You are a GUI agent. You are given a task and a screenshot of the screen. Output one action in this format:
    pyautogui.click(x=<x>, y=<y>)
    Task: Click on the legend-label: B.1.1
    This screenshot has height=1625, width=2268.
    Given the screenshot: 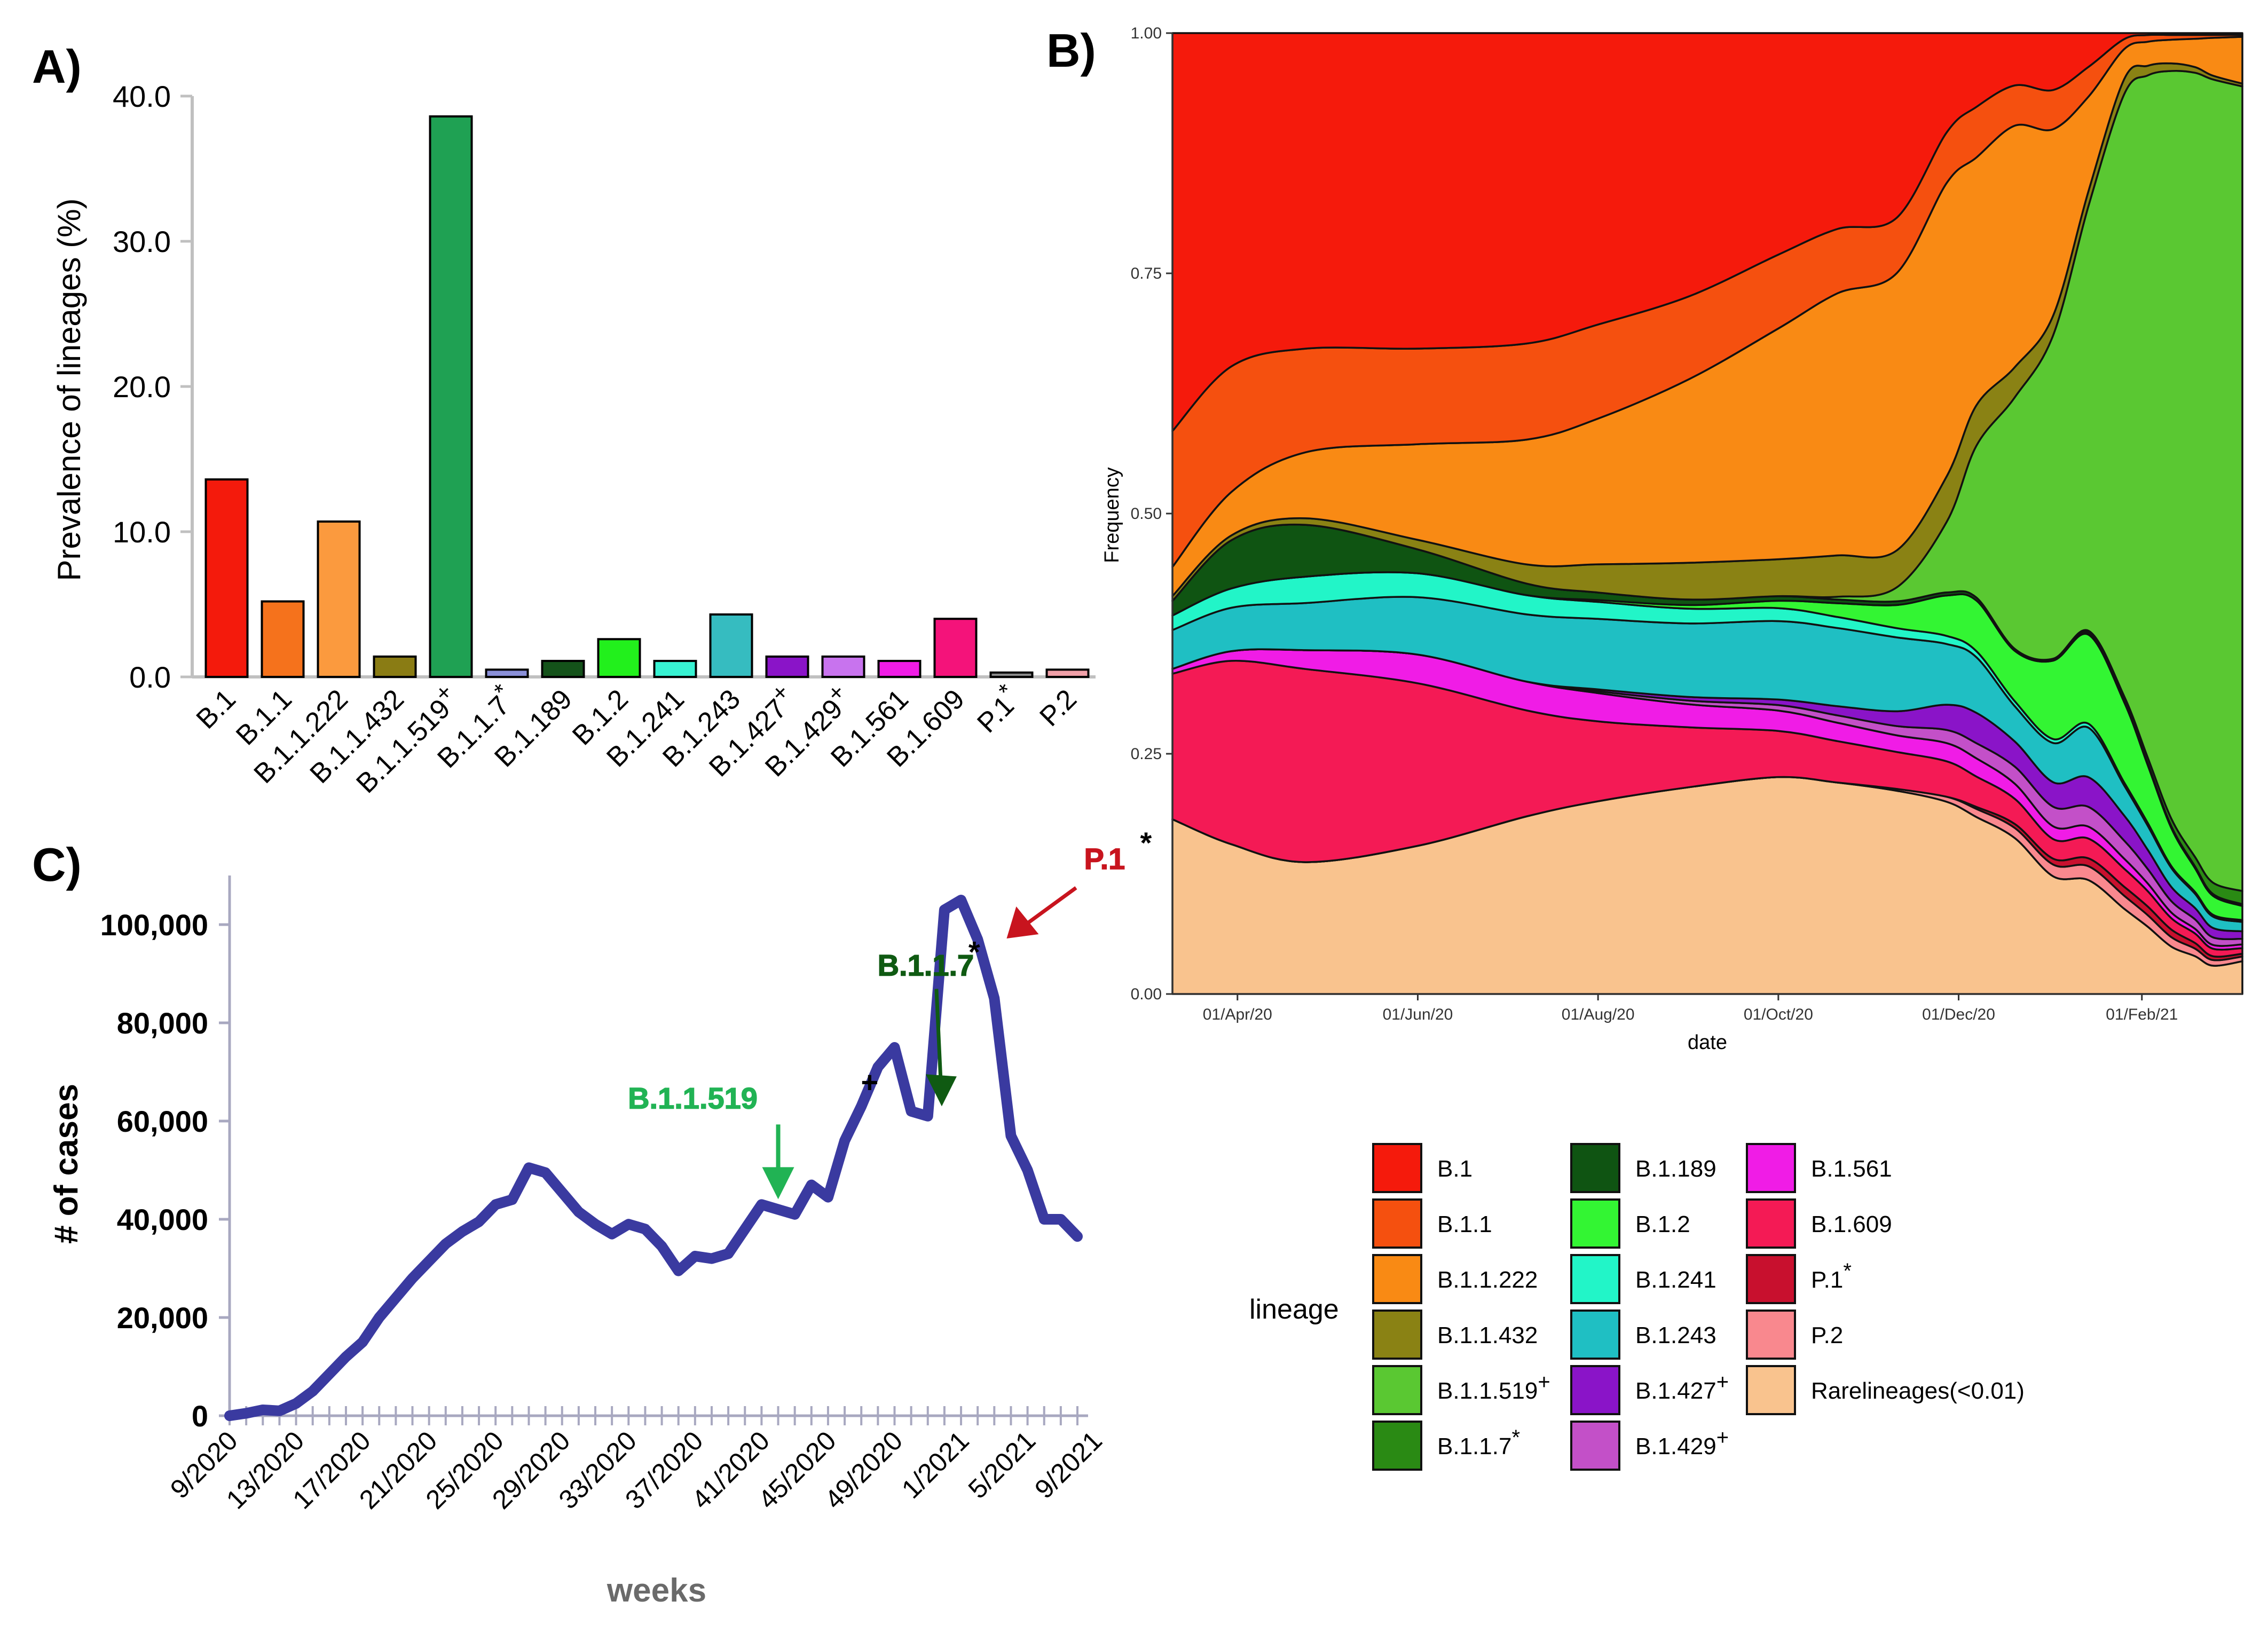 What is the action you would take?
    pyautogui.click(x=1464, y=1224)
    